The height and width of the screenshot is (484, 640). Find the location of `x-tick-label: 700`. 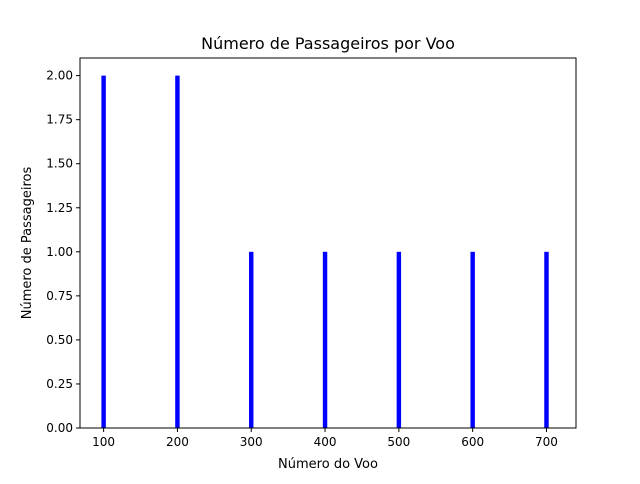

x-tick-label: 700 is located at coordinates (546, 442).